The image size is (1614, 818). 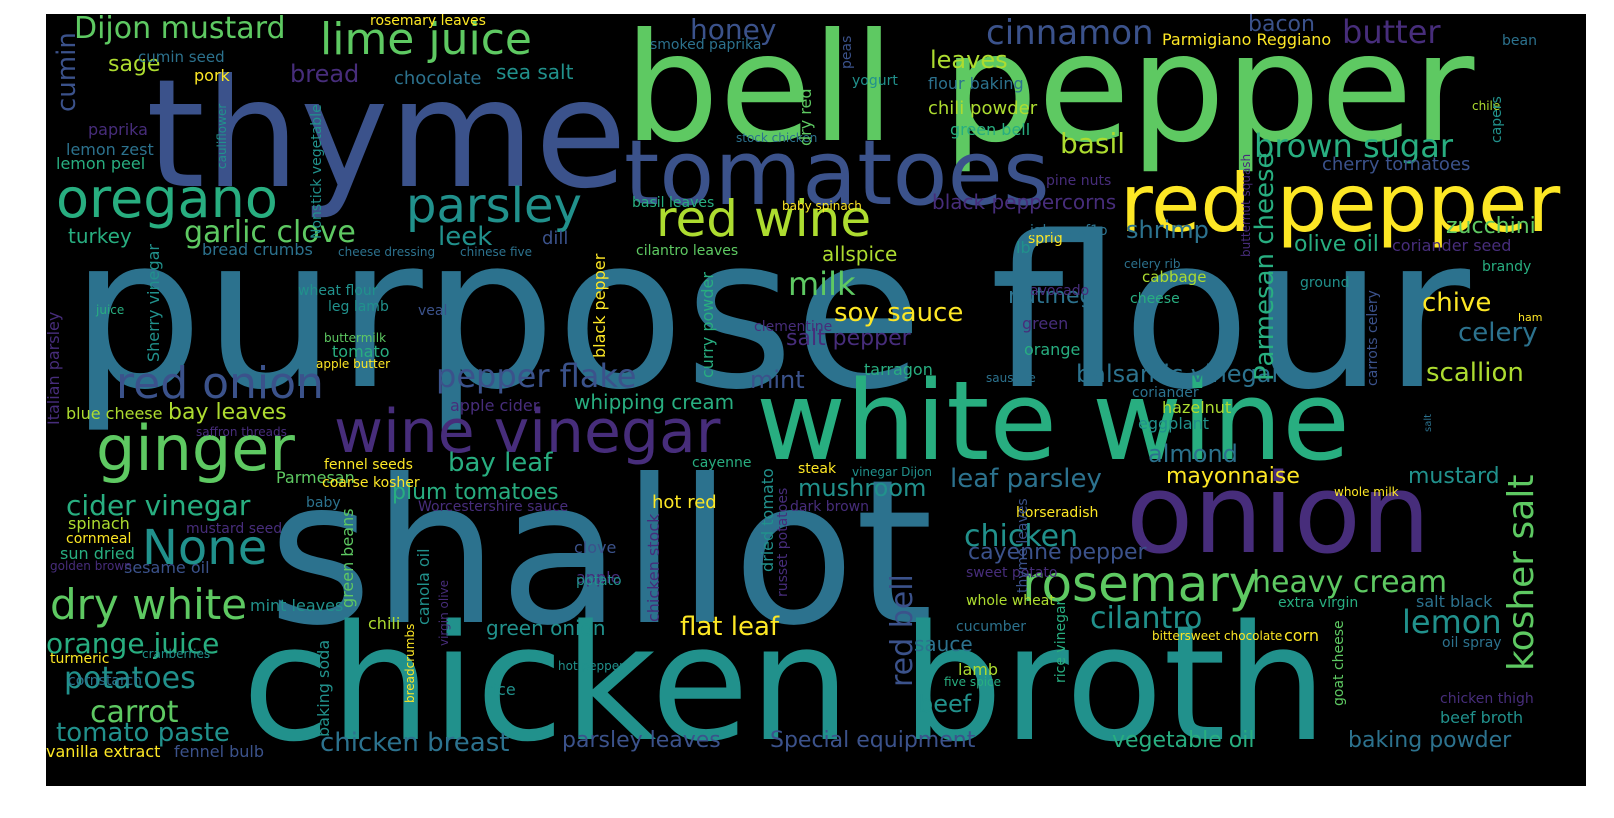 I want to click on word-allspice: allspice, so click(x=860, y=254).